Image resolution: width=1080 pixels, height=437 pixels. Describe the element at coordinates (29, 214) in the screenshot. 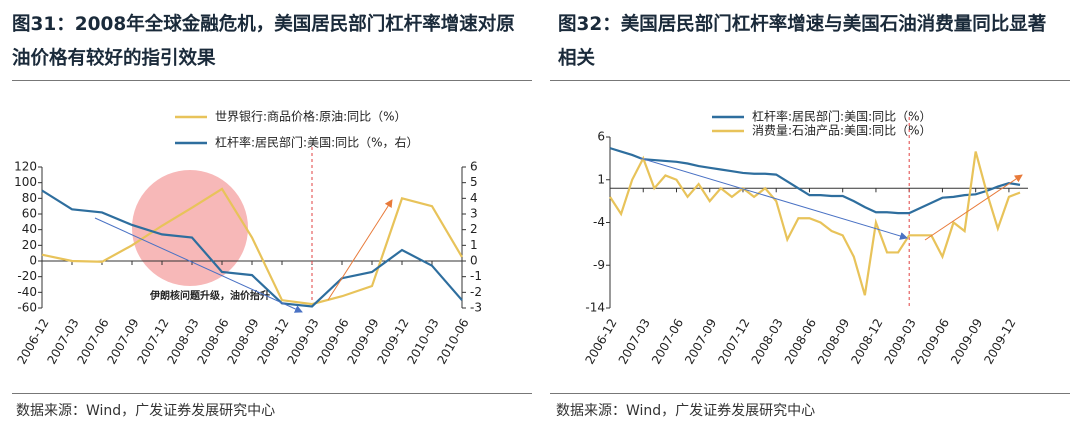

I see `y-tick-label: 60` at that location.